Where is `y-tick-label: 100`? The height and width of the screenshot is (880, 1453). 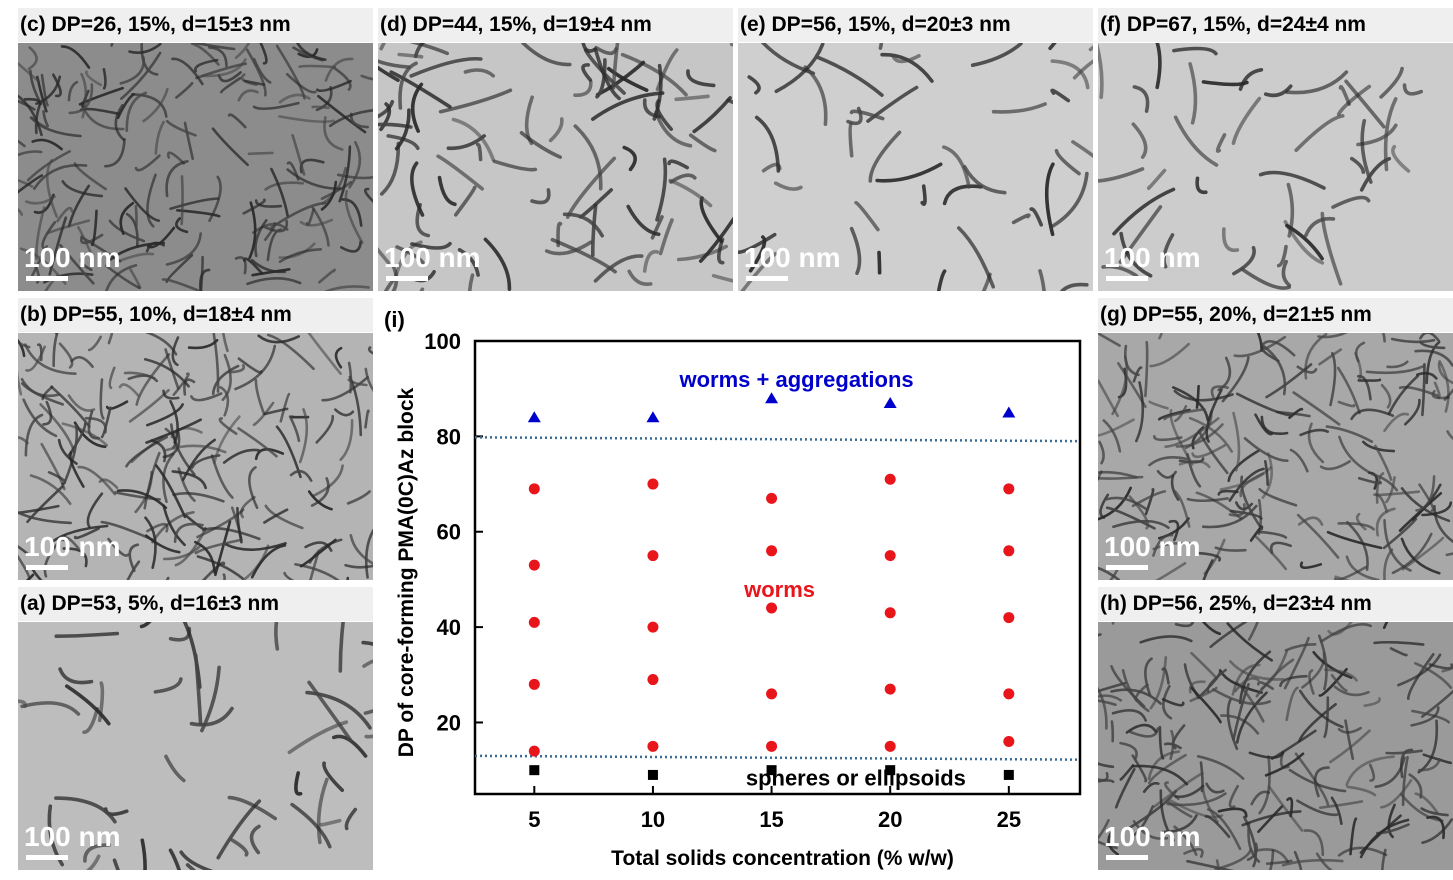
y-tick-label: 100 is located at coordinates (442, 341).